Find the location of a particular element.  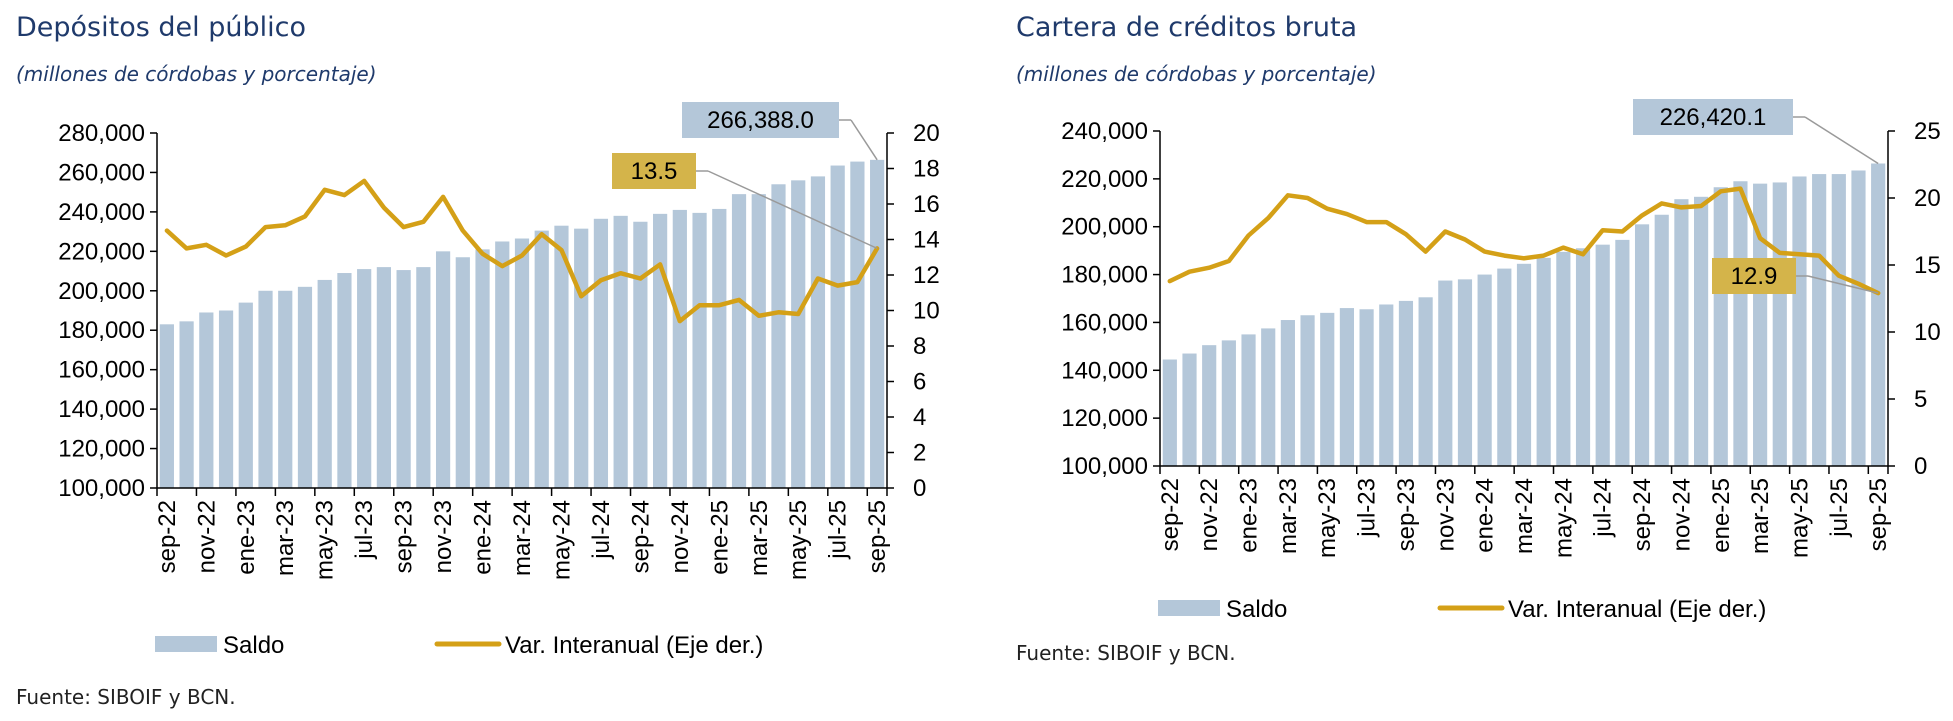

y-tick-label: 100,000 is located at coordinates (101, 488).